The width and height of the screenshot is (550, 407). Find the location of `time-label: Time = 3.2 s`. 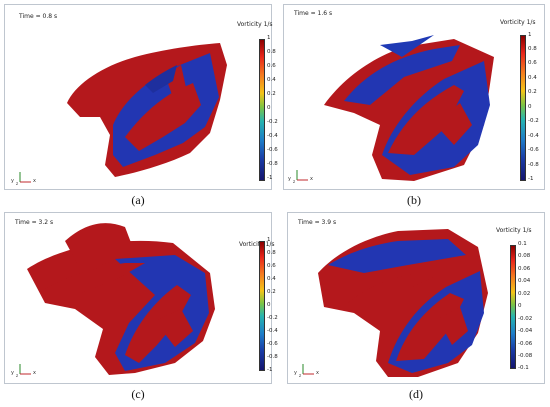

time-label: Time = 3.2 s is located at coordinates (34, 222).